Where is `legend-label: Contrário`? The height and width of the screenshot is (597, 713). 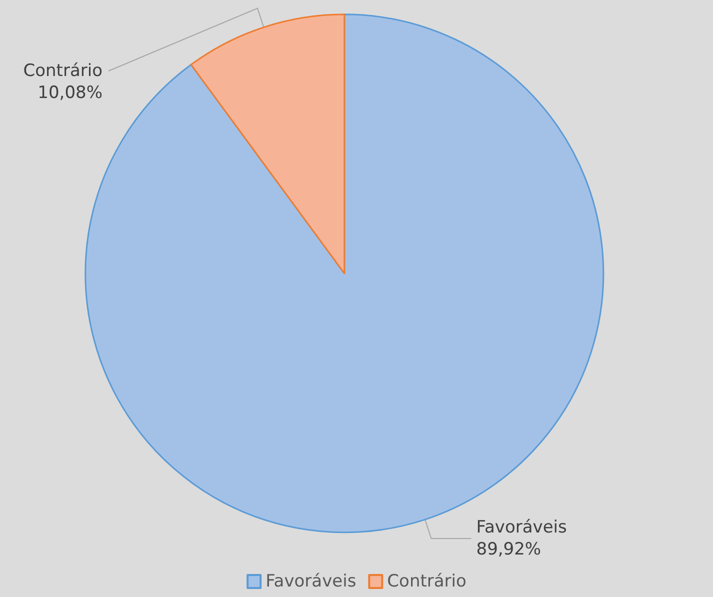 legend-label: Contrário is located at coordinates (426, 582).